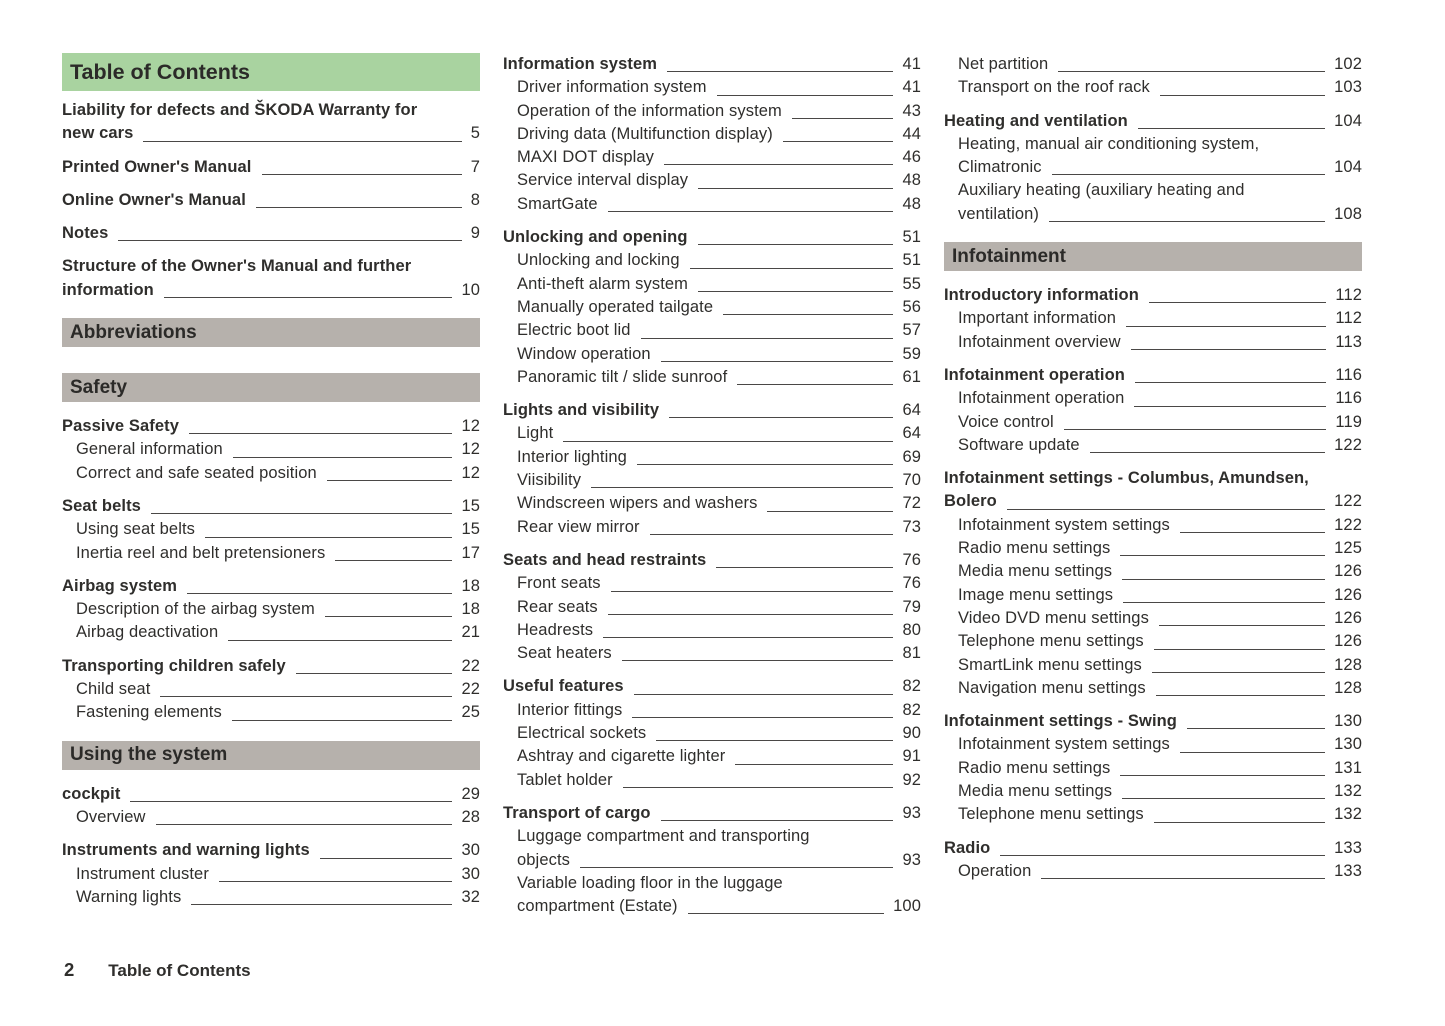 Image resolution: width=1445 pixels, height=1026 pixels. I want to click on toc-entry: Seat belts 15, so click(271, 506).